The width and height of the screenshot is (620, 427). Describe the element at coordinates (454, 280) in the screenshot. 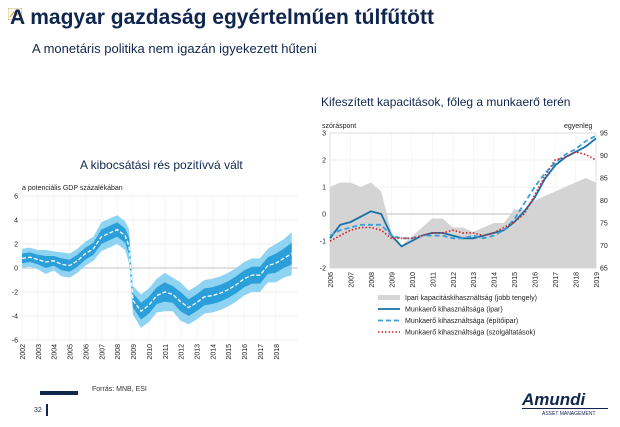

I see `right-x-tick: 2012` at that location.